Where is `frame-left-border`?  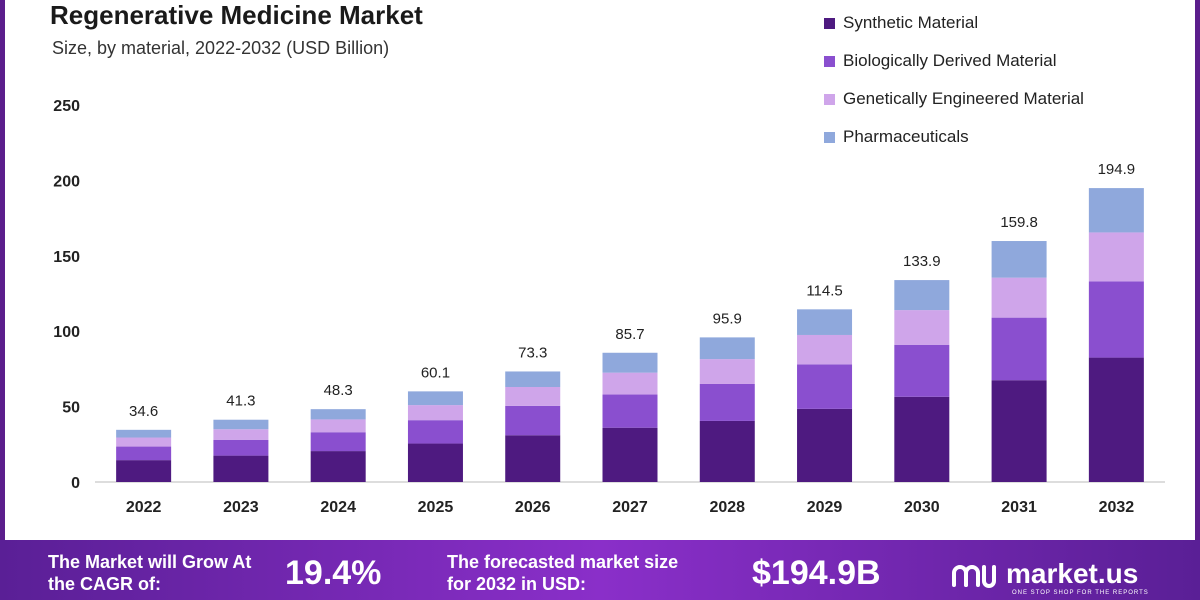
frame-left-border is located at coordinates (2, 270).